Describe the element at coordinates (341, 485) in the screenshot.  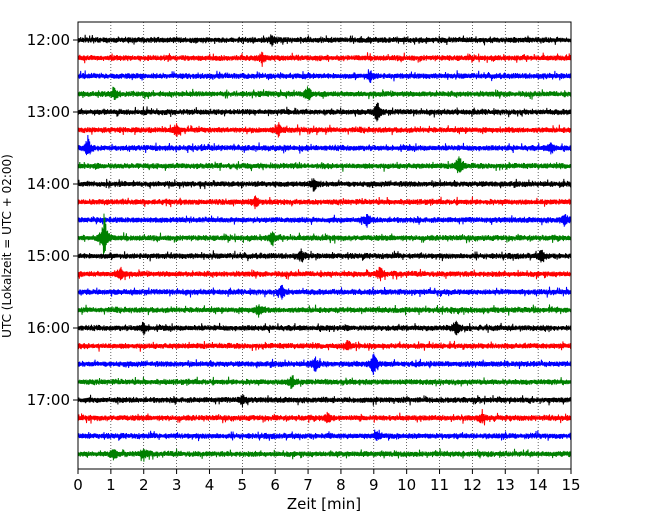
I see `x-tick-label: 8` at that location.